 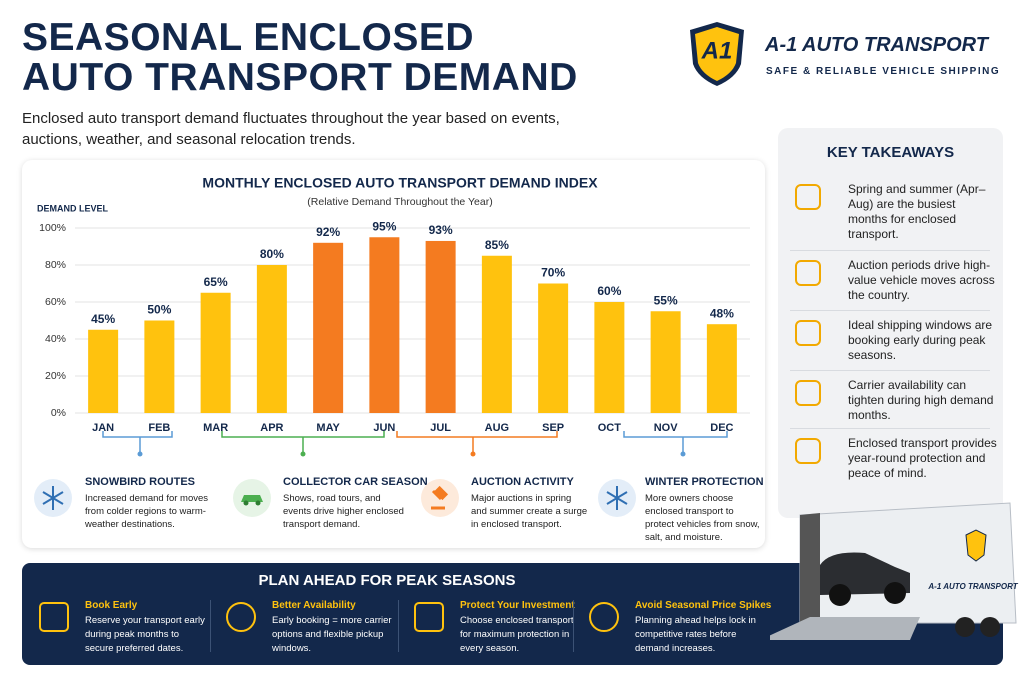 I want to click on season-title: SNOWBIRD ROUTES, so click(x=140, y=482).